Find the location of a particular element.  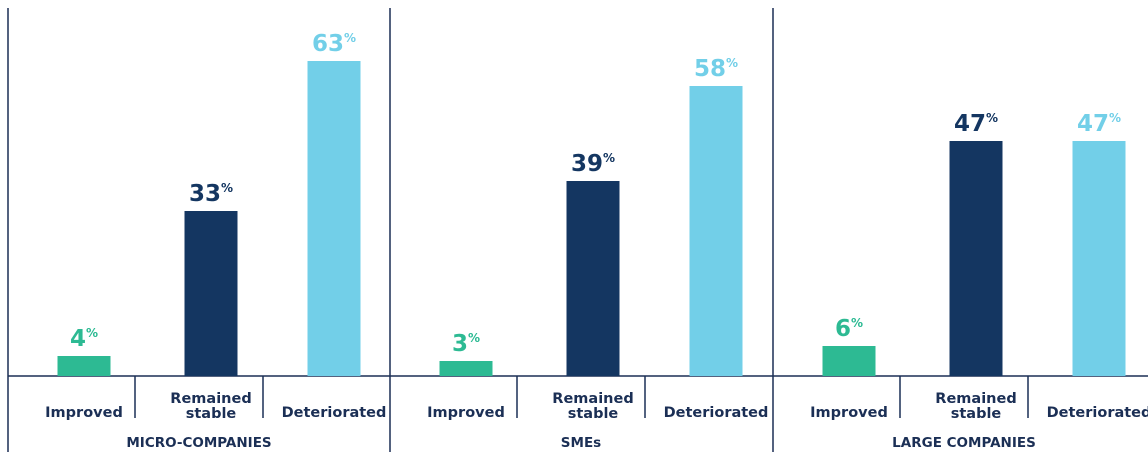

group-label: LARGE COMPANIES is located at coordinates (964, 443).